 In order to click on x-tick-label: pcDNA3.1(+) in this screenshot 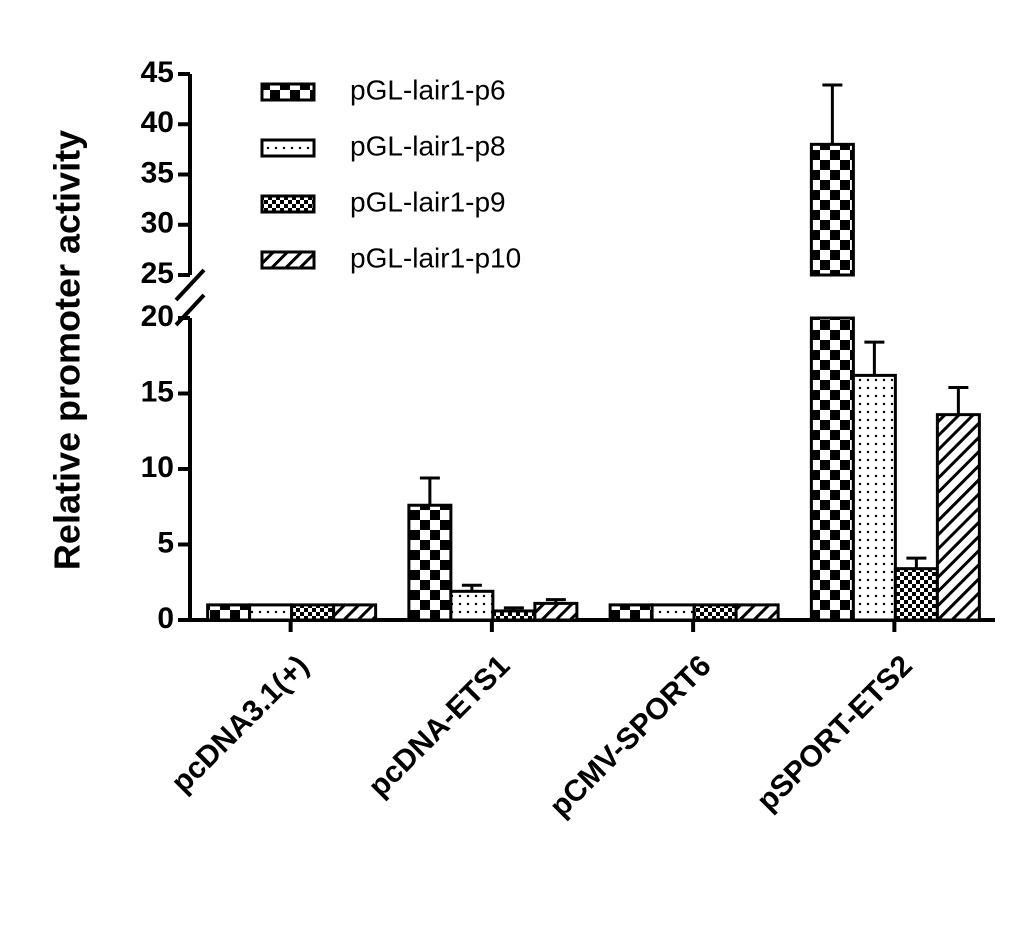, I will do `click(240, 724)`.